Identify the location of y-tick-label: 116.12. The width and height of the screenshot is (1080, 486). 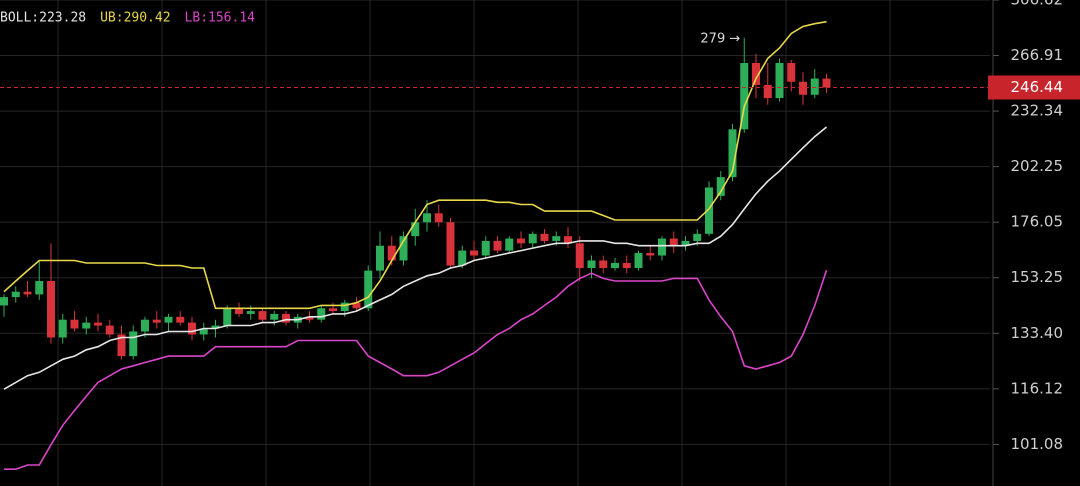
(1037, 388).